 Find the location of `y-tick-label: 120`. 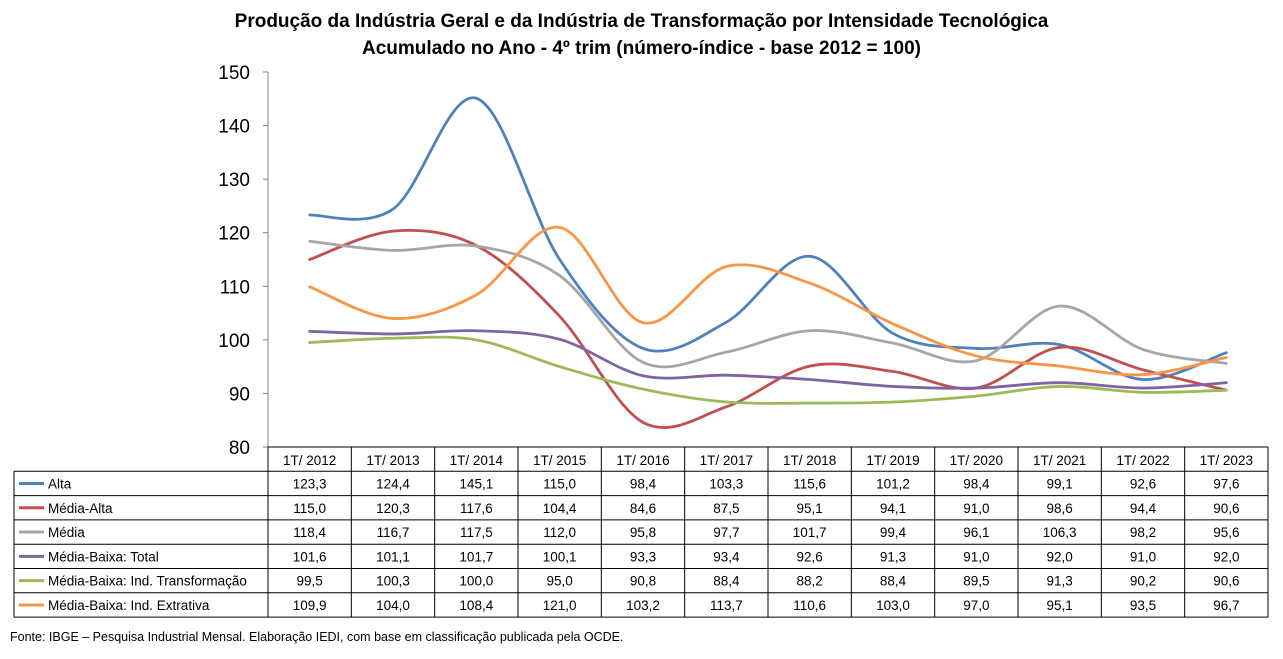

y-tick-label: 120 is located at coordinates (234, 234).